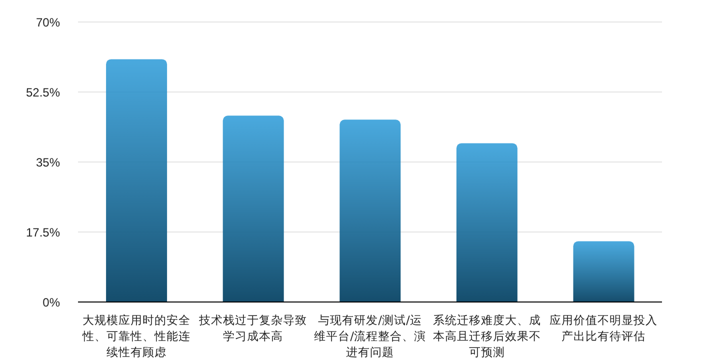  I want to click on x-tick-label: 大规模应用时的安全性、可靠性、性能连续性有顾虑, so click(135, 336).